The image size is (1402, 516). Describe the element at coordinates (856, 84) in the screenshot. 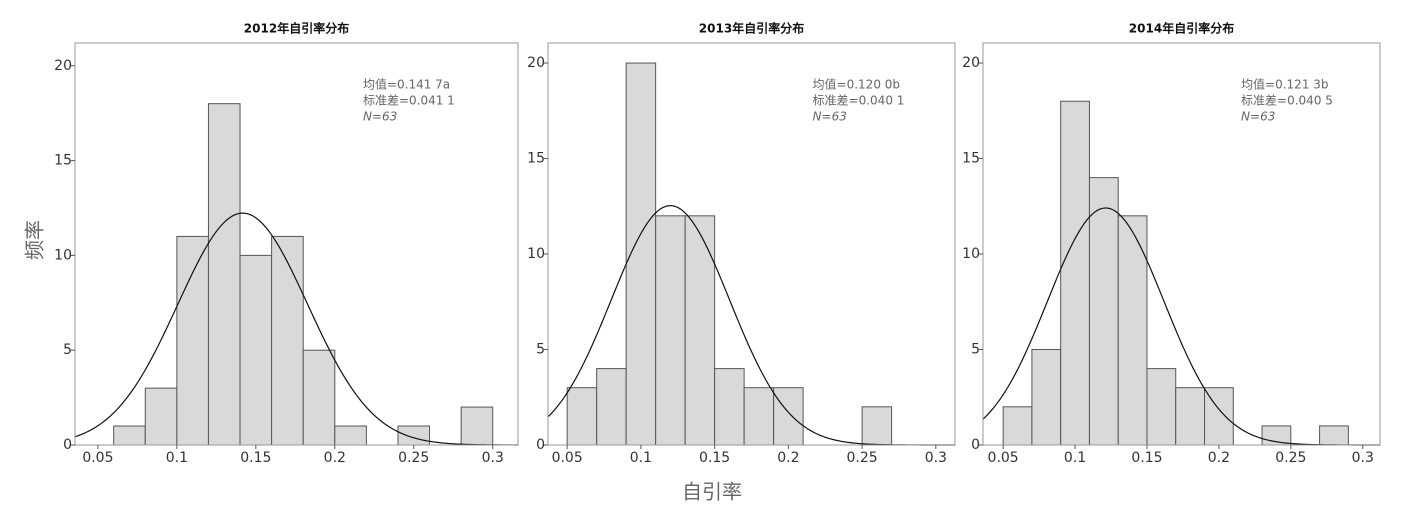

I see `annotation: 均值=0.120 0b` at that location.